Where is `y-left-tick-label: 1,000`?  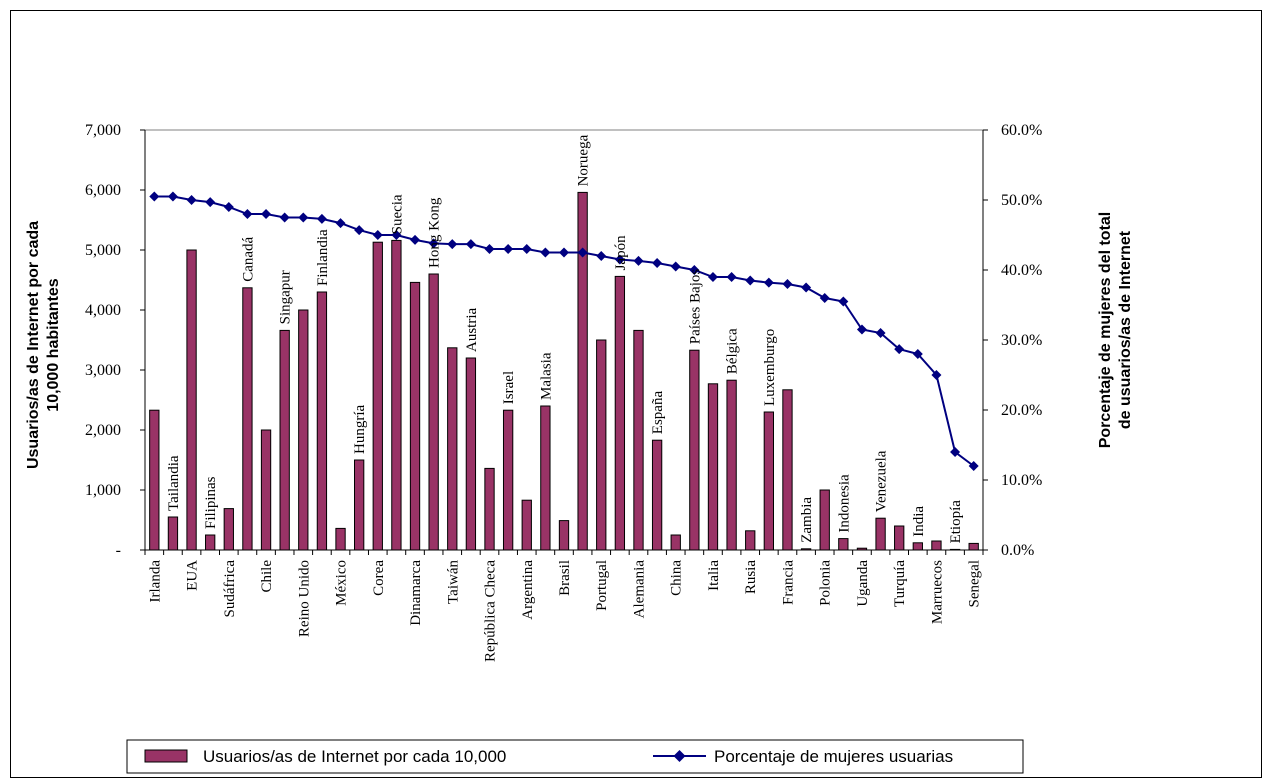 y-left-tick-label: 1,000 is located at coordinates (103, 490).